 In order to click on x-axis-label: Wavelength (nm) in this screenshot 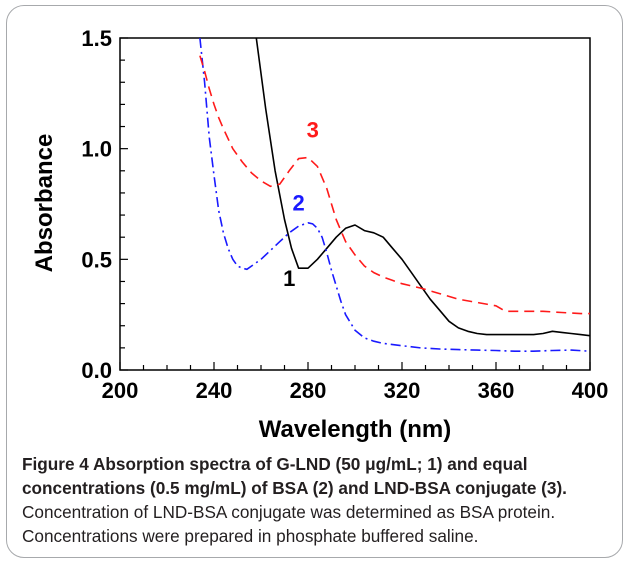, I will do `click(355, 429)`.